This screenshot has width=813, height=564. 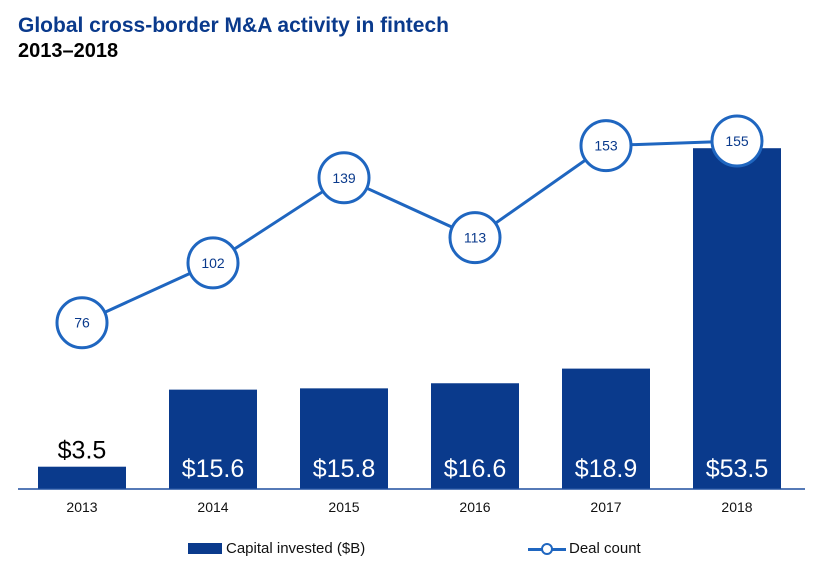 I want to click on x-tick-label-2017: 2017, so click(x=605, y=507).